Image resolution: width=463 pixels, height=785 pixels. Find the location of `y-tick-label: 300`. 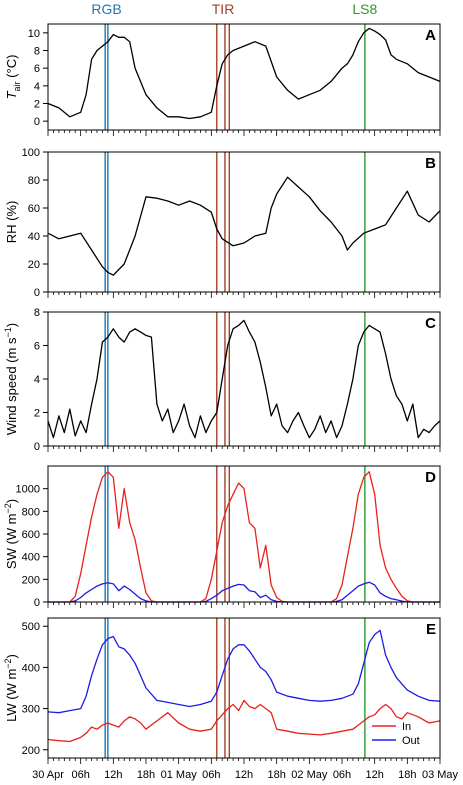

y-tick-label: 300 is located at coordinates (31, 710).